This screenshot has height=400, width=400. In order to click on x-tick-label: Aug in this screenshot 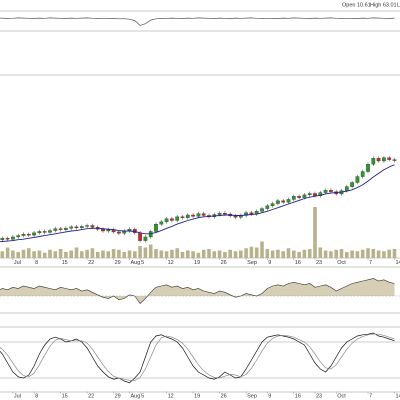, I will do `click(136, 263)`.